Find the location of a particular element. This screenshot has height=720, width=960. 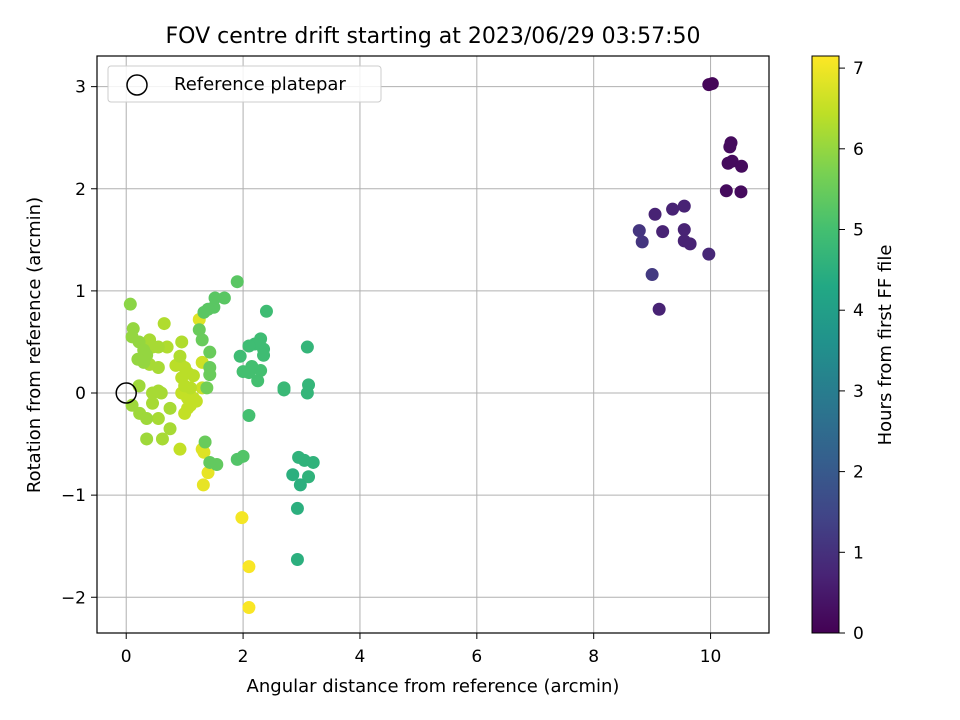

colorbar-tick-label: 0 is located at coordinates (858, 634).